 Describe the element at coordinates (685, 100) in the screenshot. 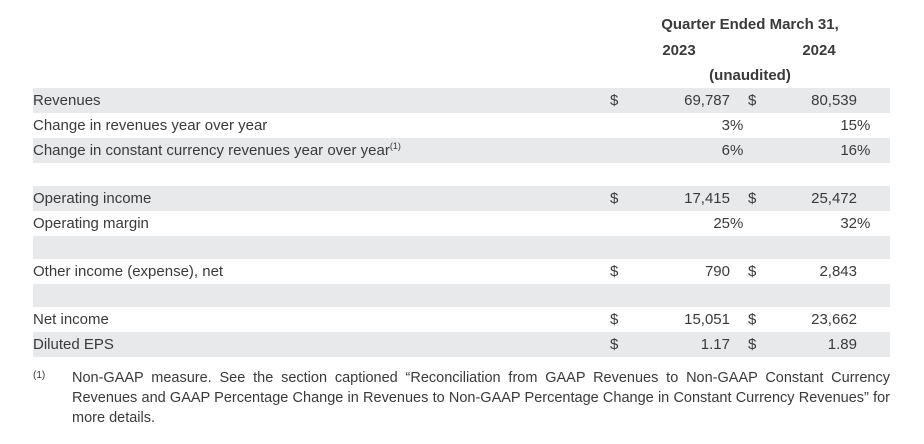

I see `value-2023: 69,787` at that location.